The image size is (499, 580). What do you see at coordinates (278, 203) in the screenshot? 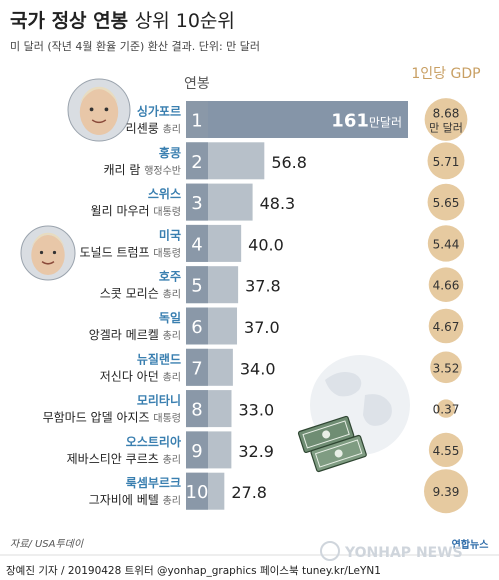
I see `value-label: 48.3` at bounding box center [278, 203].